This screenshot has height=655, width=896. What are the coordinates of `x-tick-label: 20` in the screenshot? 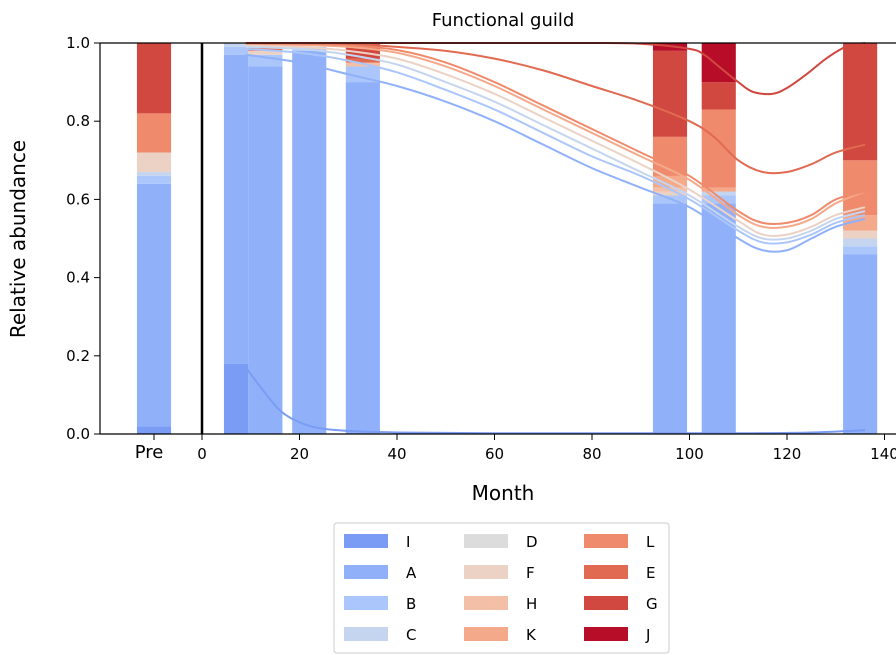 It's located at (299, 454).